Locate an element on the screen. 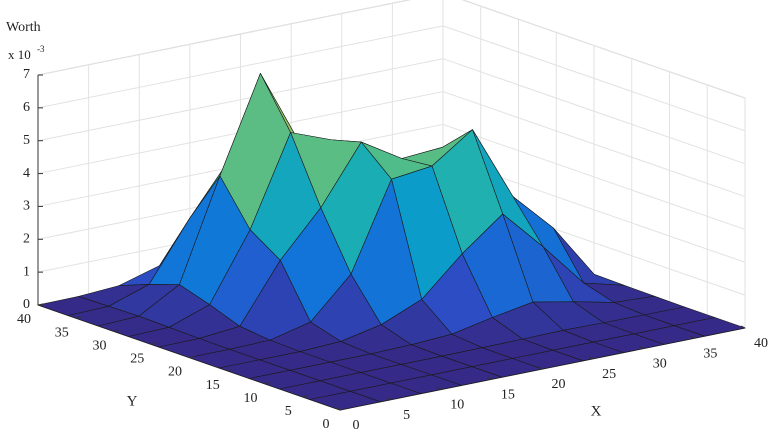  y-tick-label: 10 is located at coordinates (251, 398).